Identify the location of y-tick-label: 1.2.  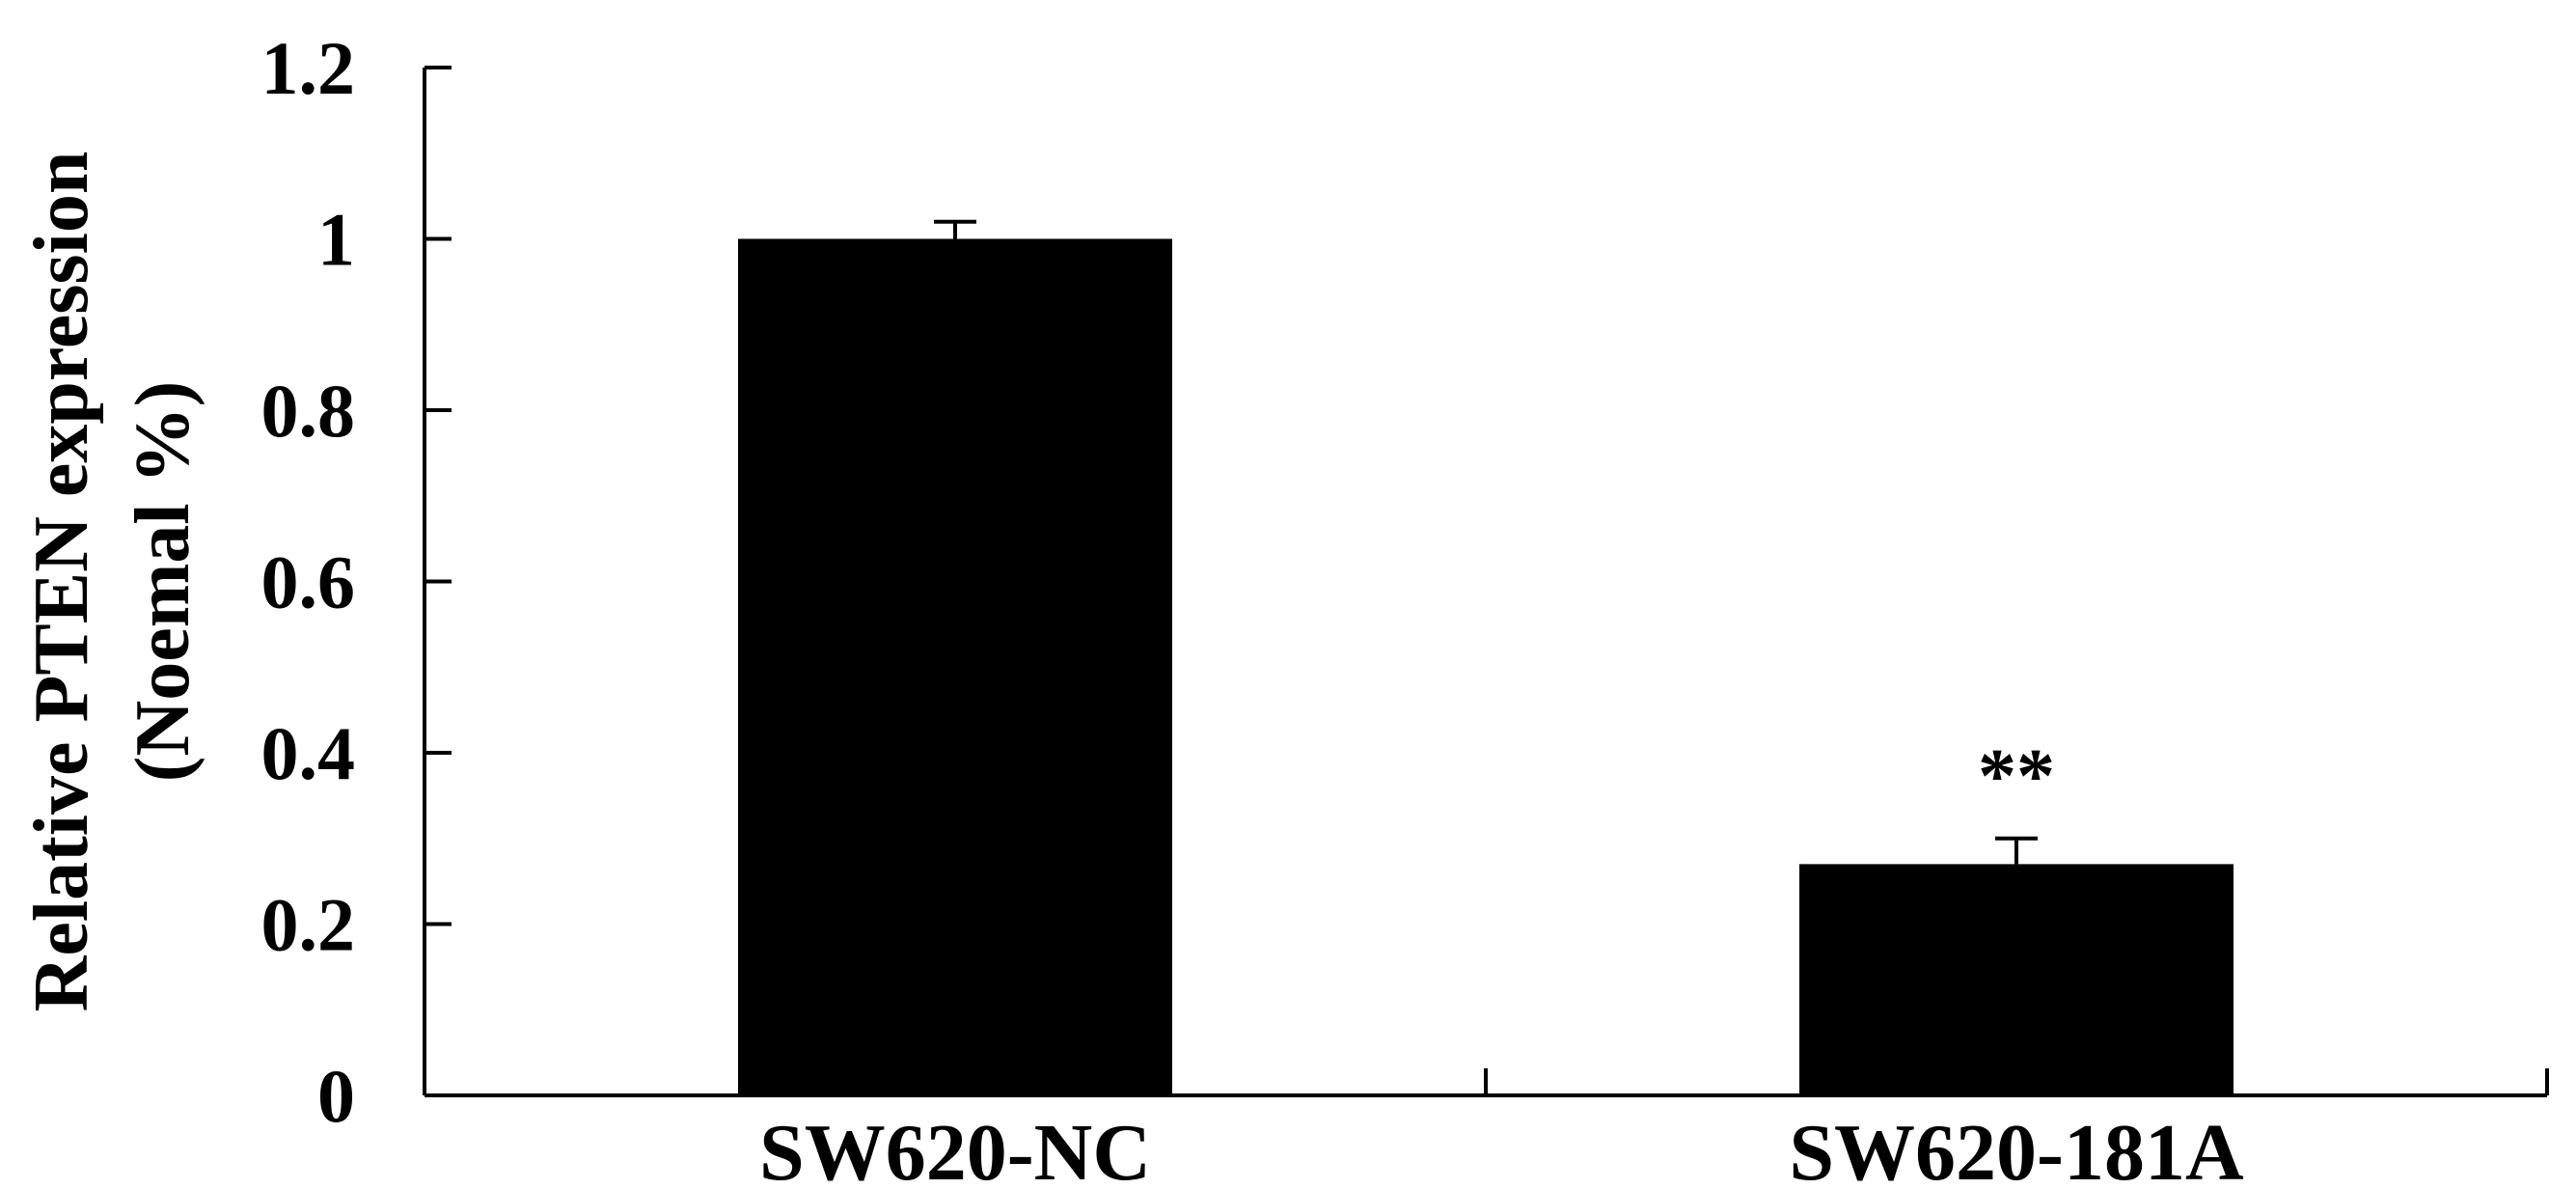
(309, 68).